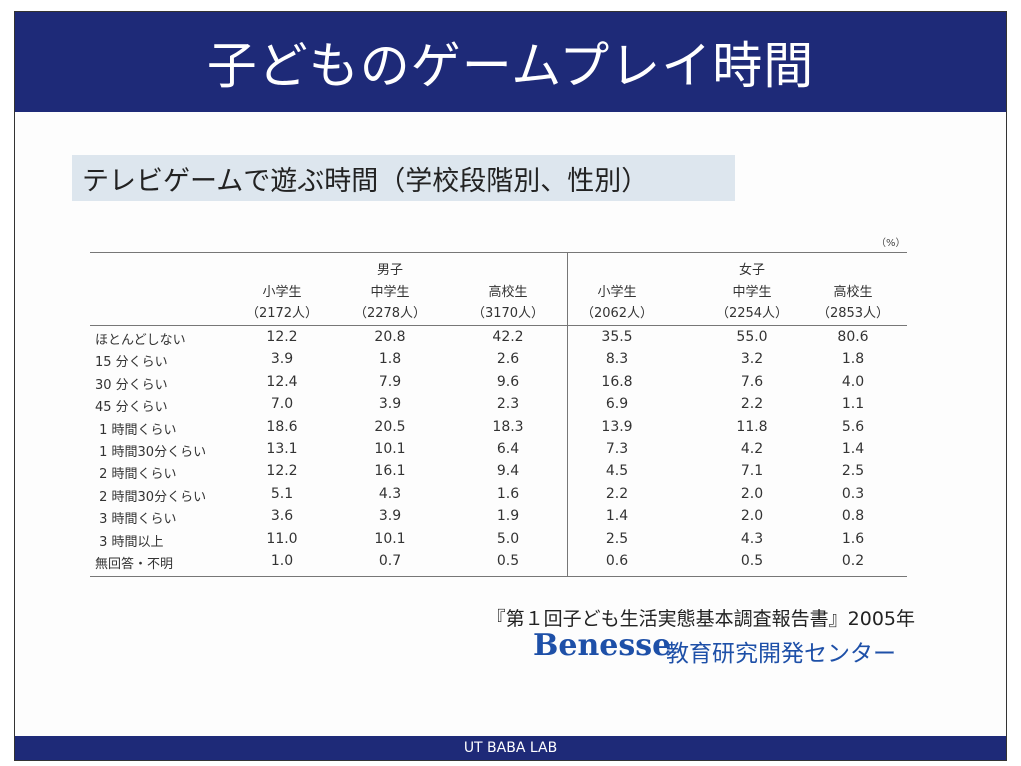  I want to click on footer-label: UT BABA LAB, so click(510, 748).